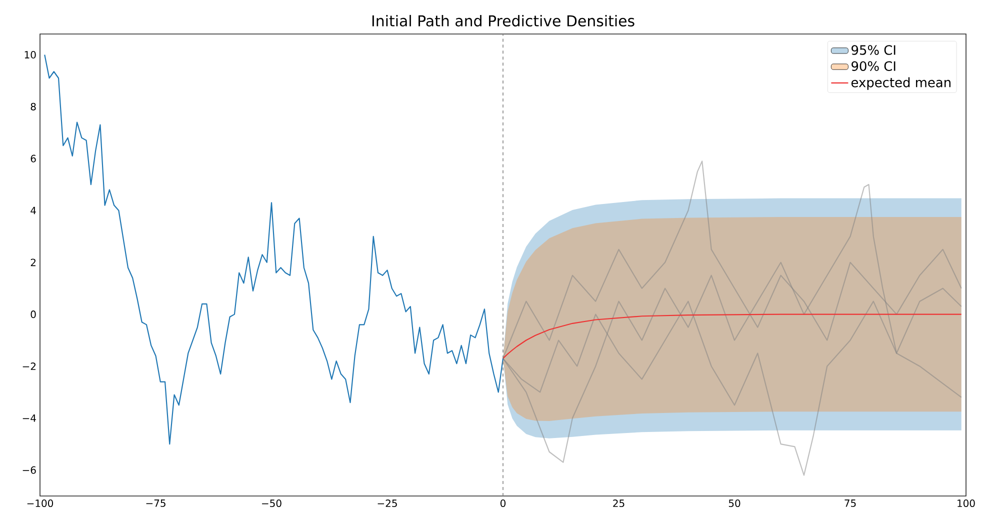  I want to click on y-tick-label: 4, so click(33, 210).